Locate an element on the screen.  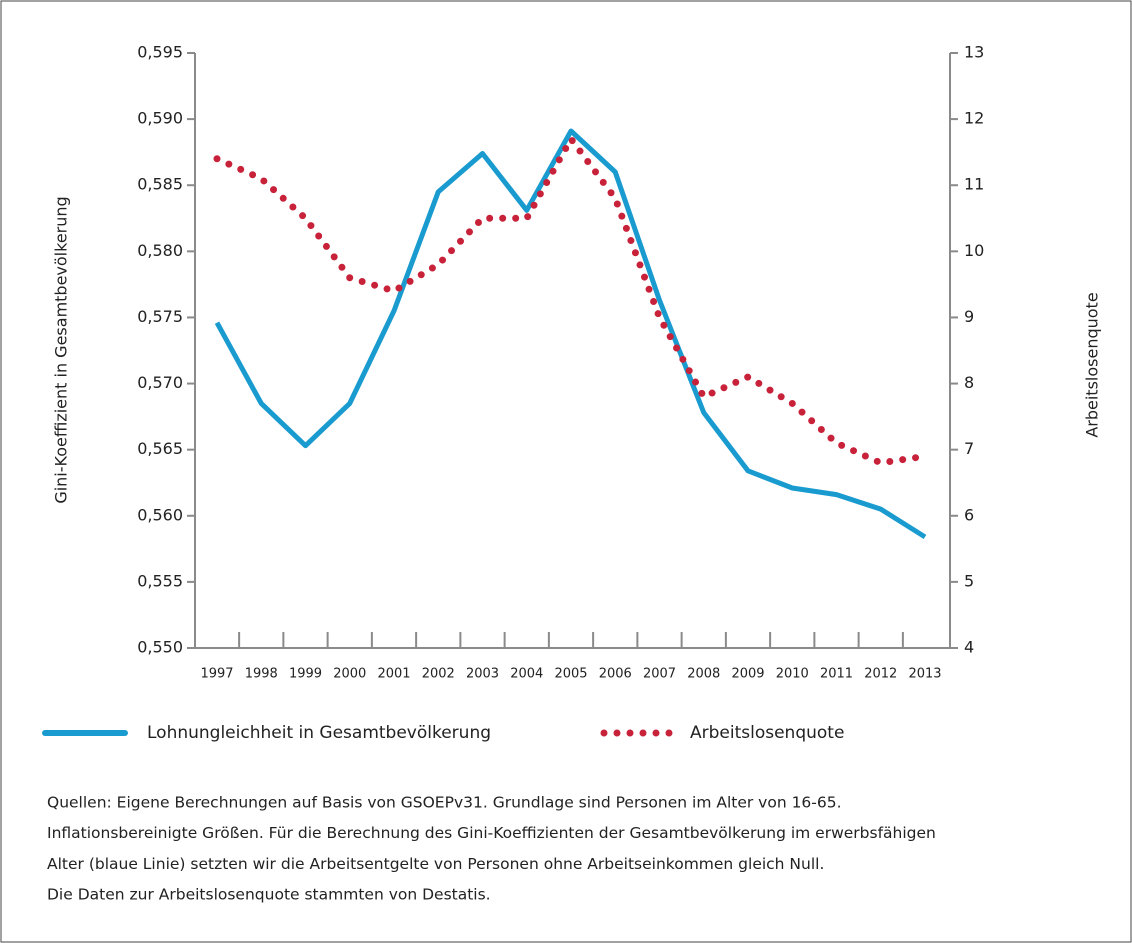
legend-label: Lohnungleichheit in Gesamtbevölkerung is located at coordinates (319, 733).